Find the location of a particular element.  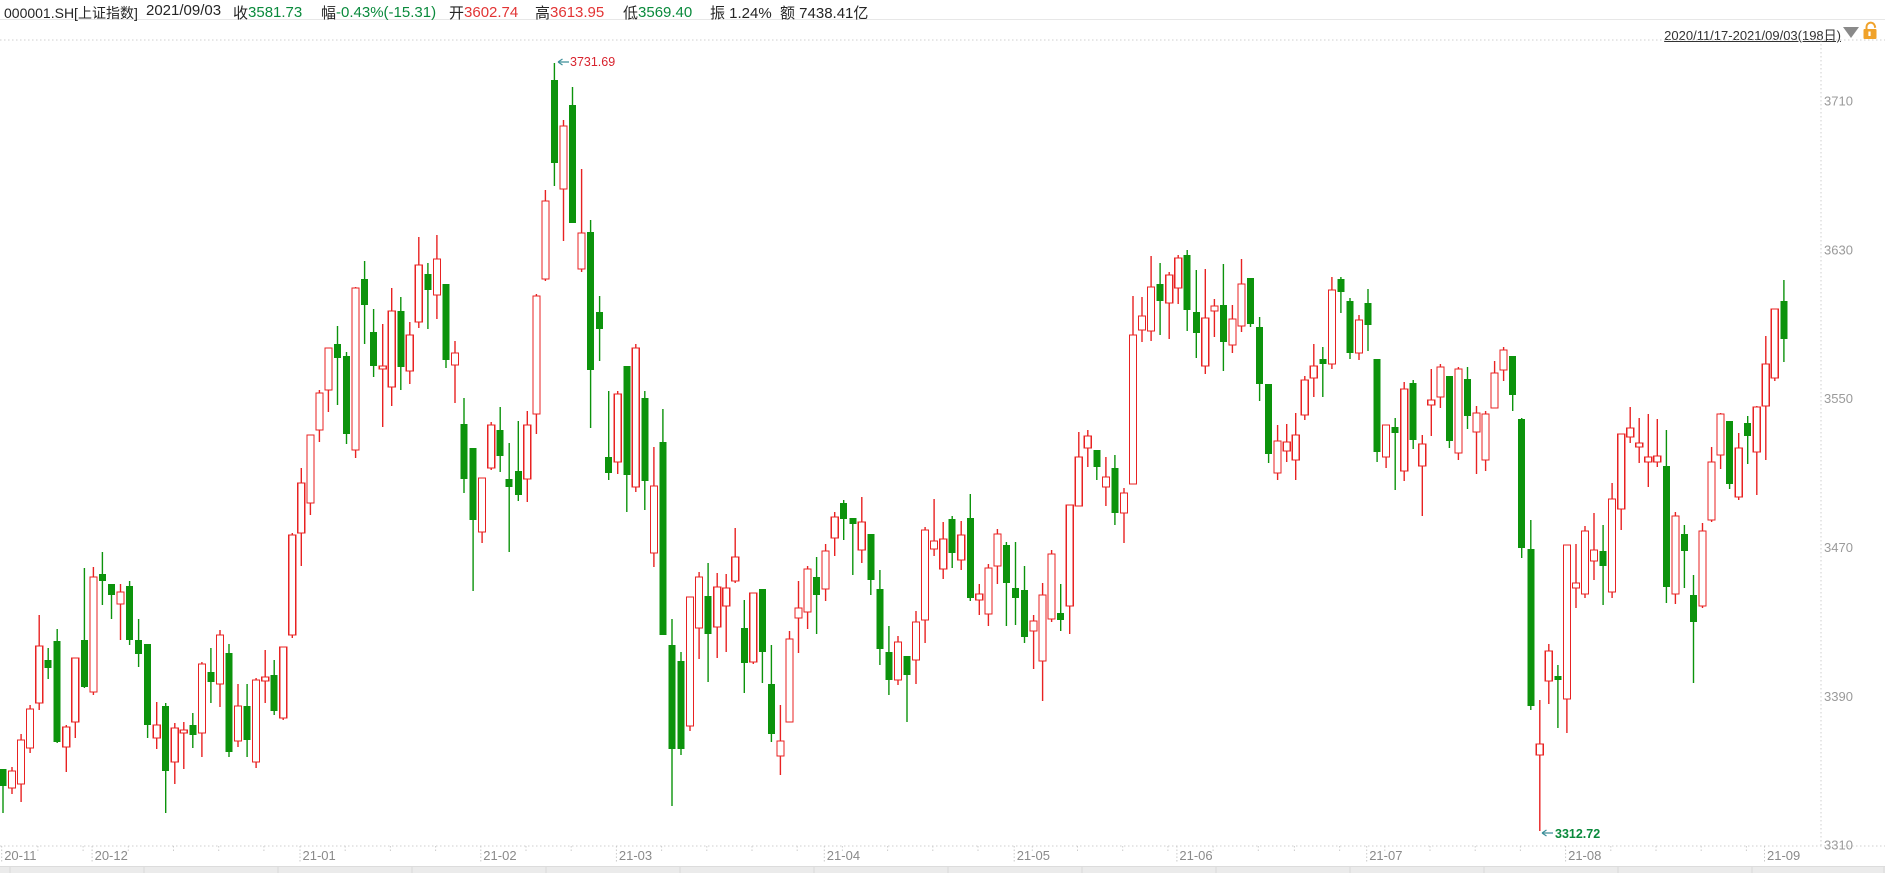

svg-text: 21-08 is located at coordinates (1584, 855).